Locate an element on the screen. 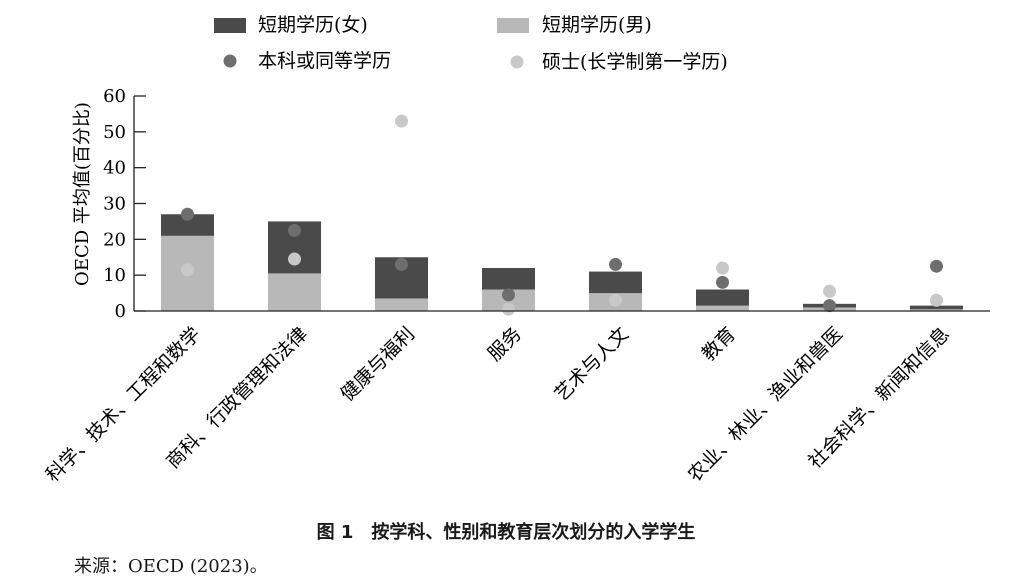 Image resolution: width=1012 pixels, height=587 pixels. bars is located at coordinates (562, 262).